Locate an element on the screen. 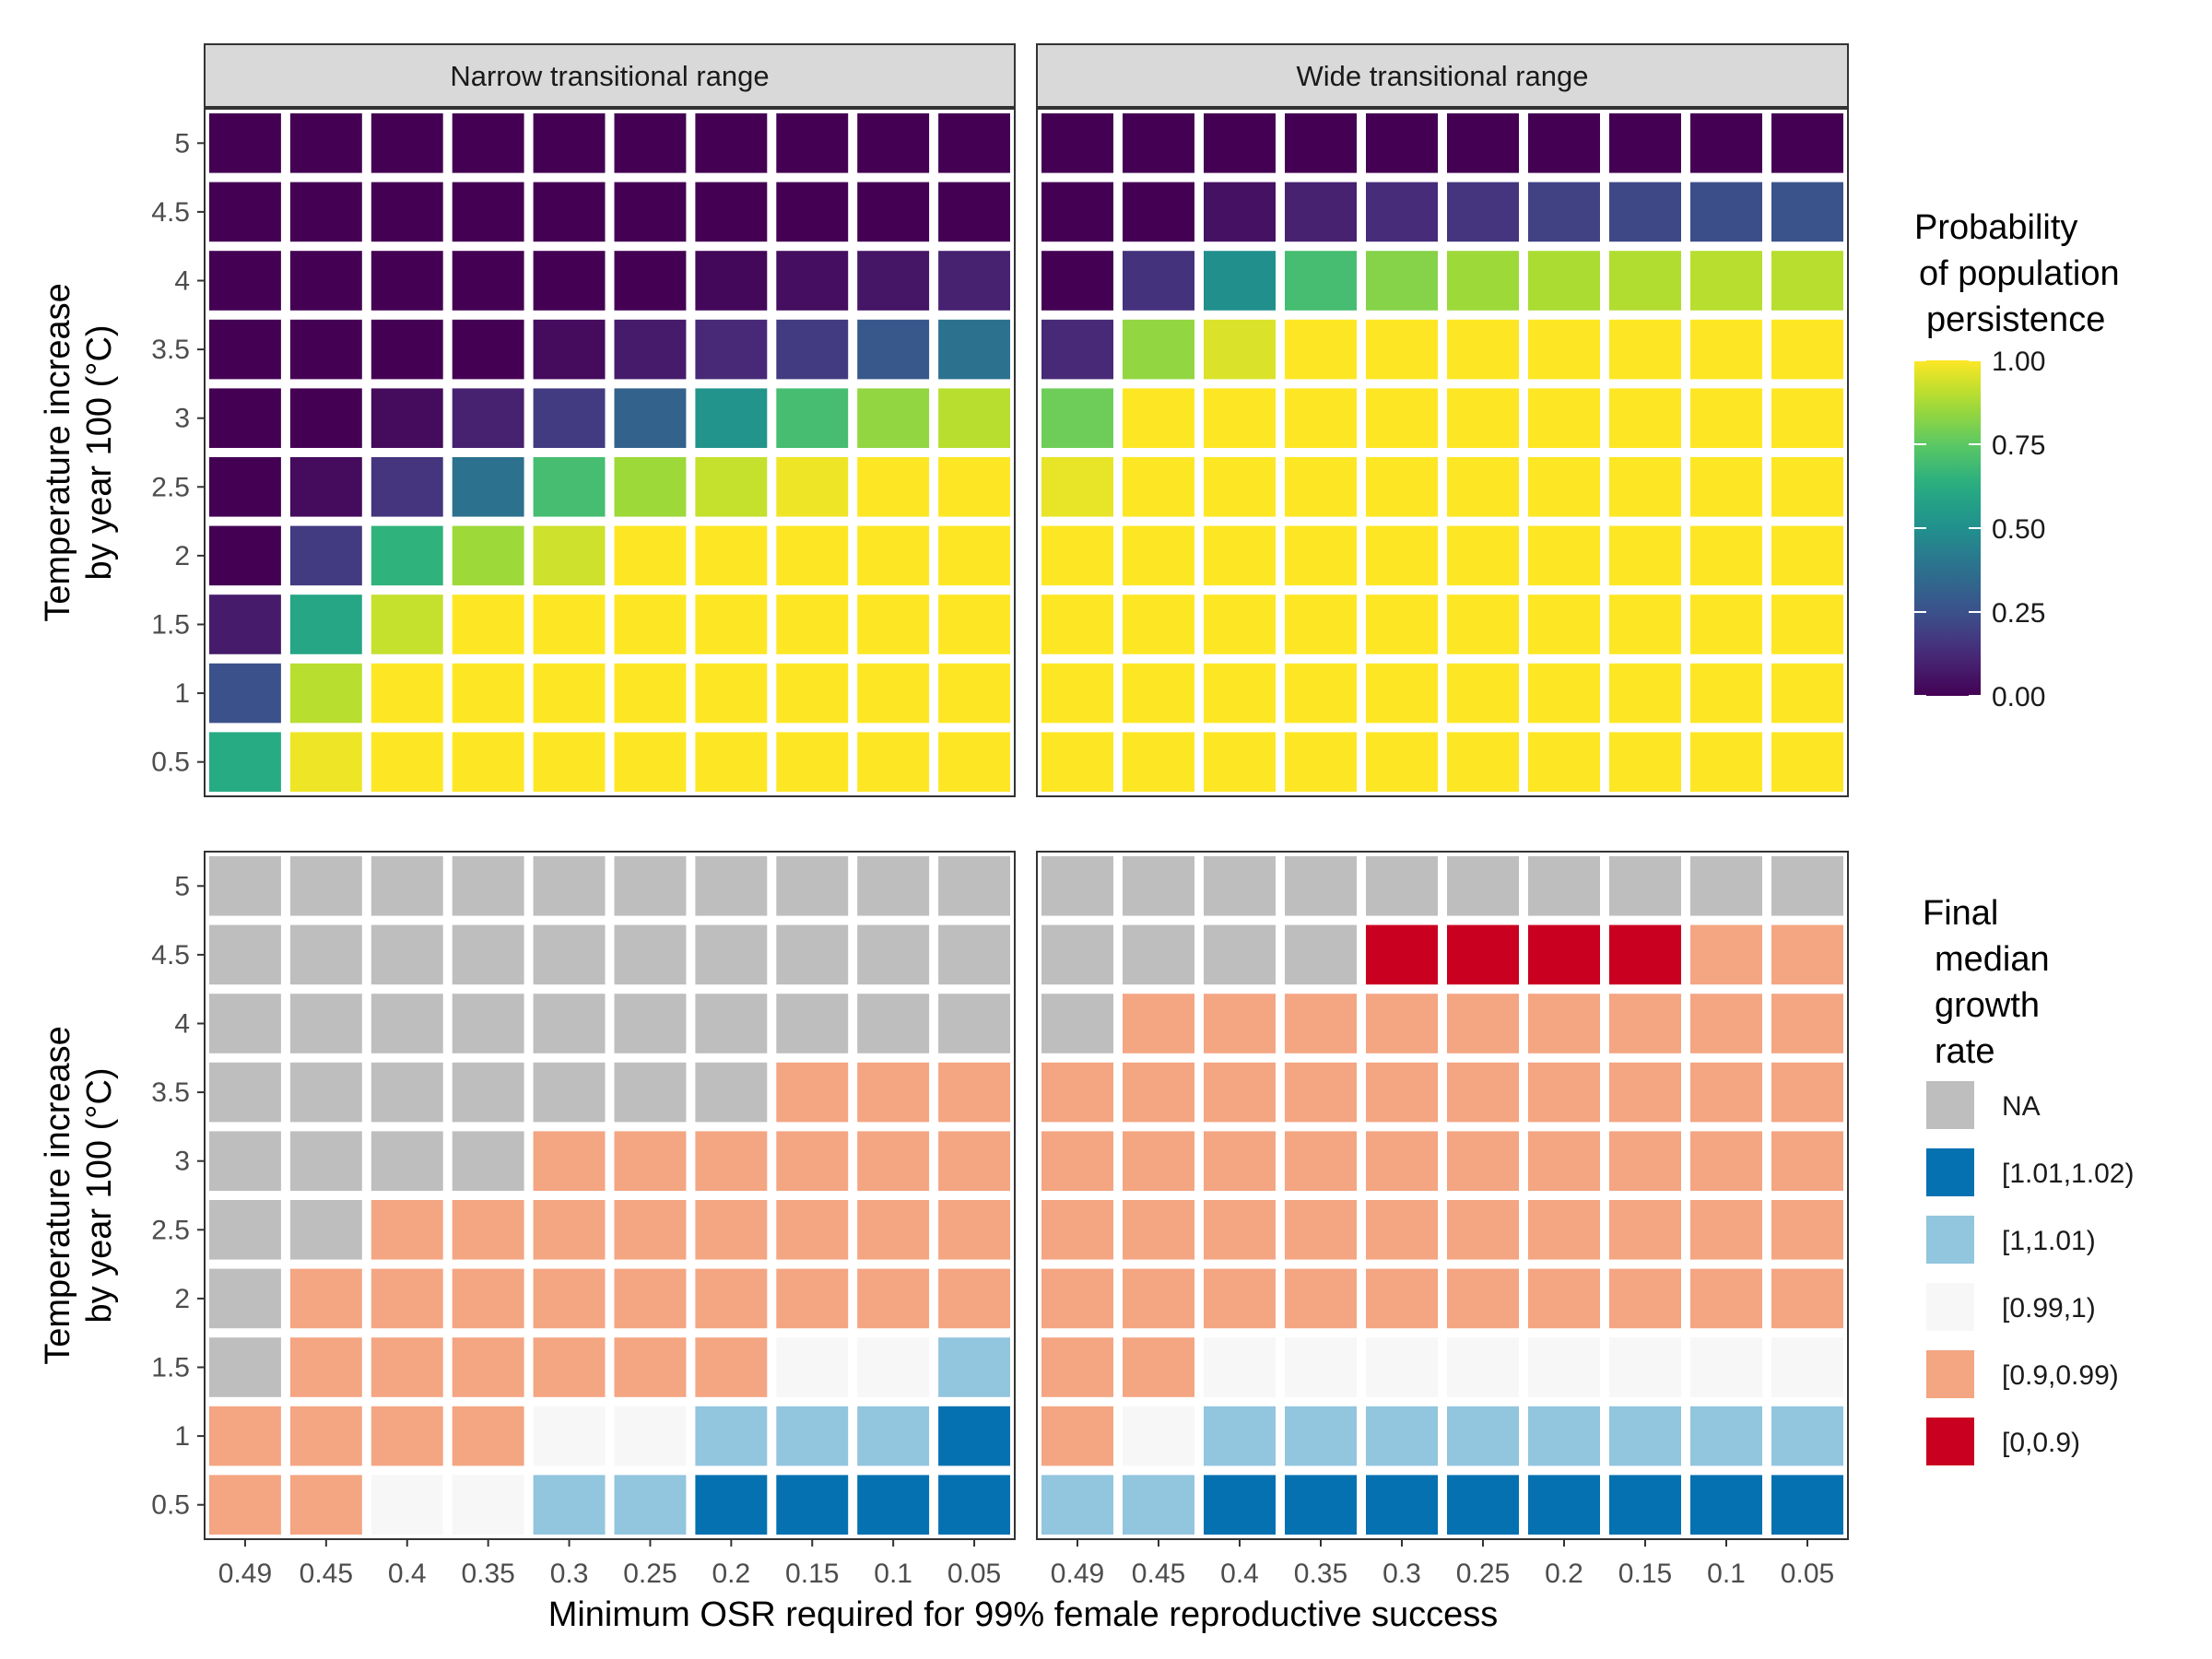 The width and height of the screenshot is (2212, 1659). y-tick-label: 0.5 is located at coordinates (170, 1505).